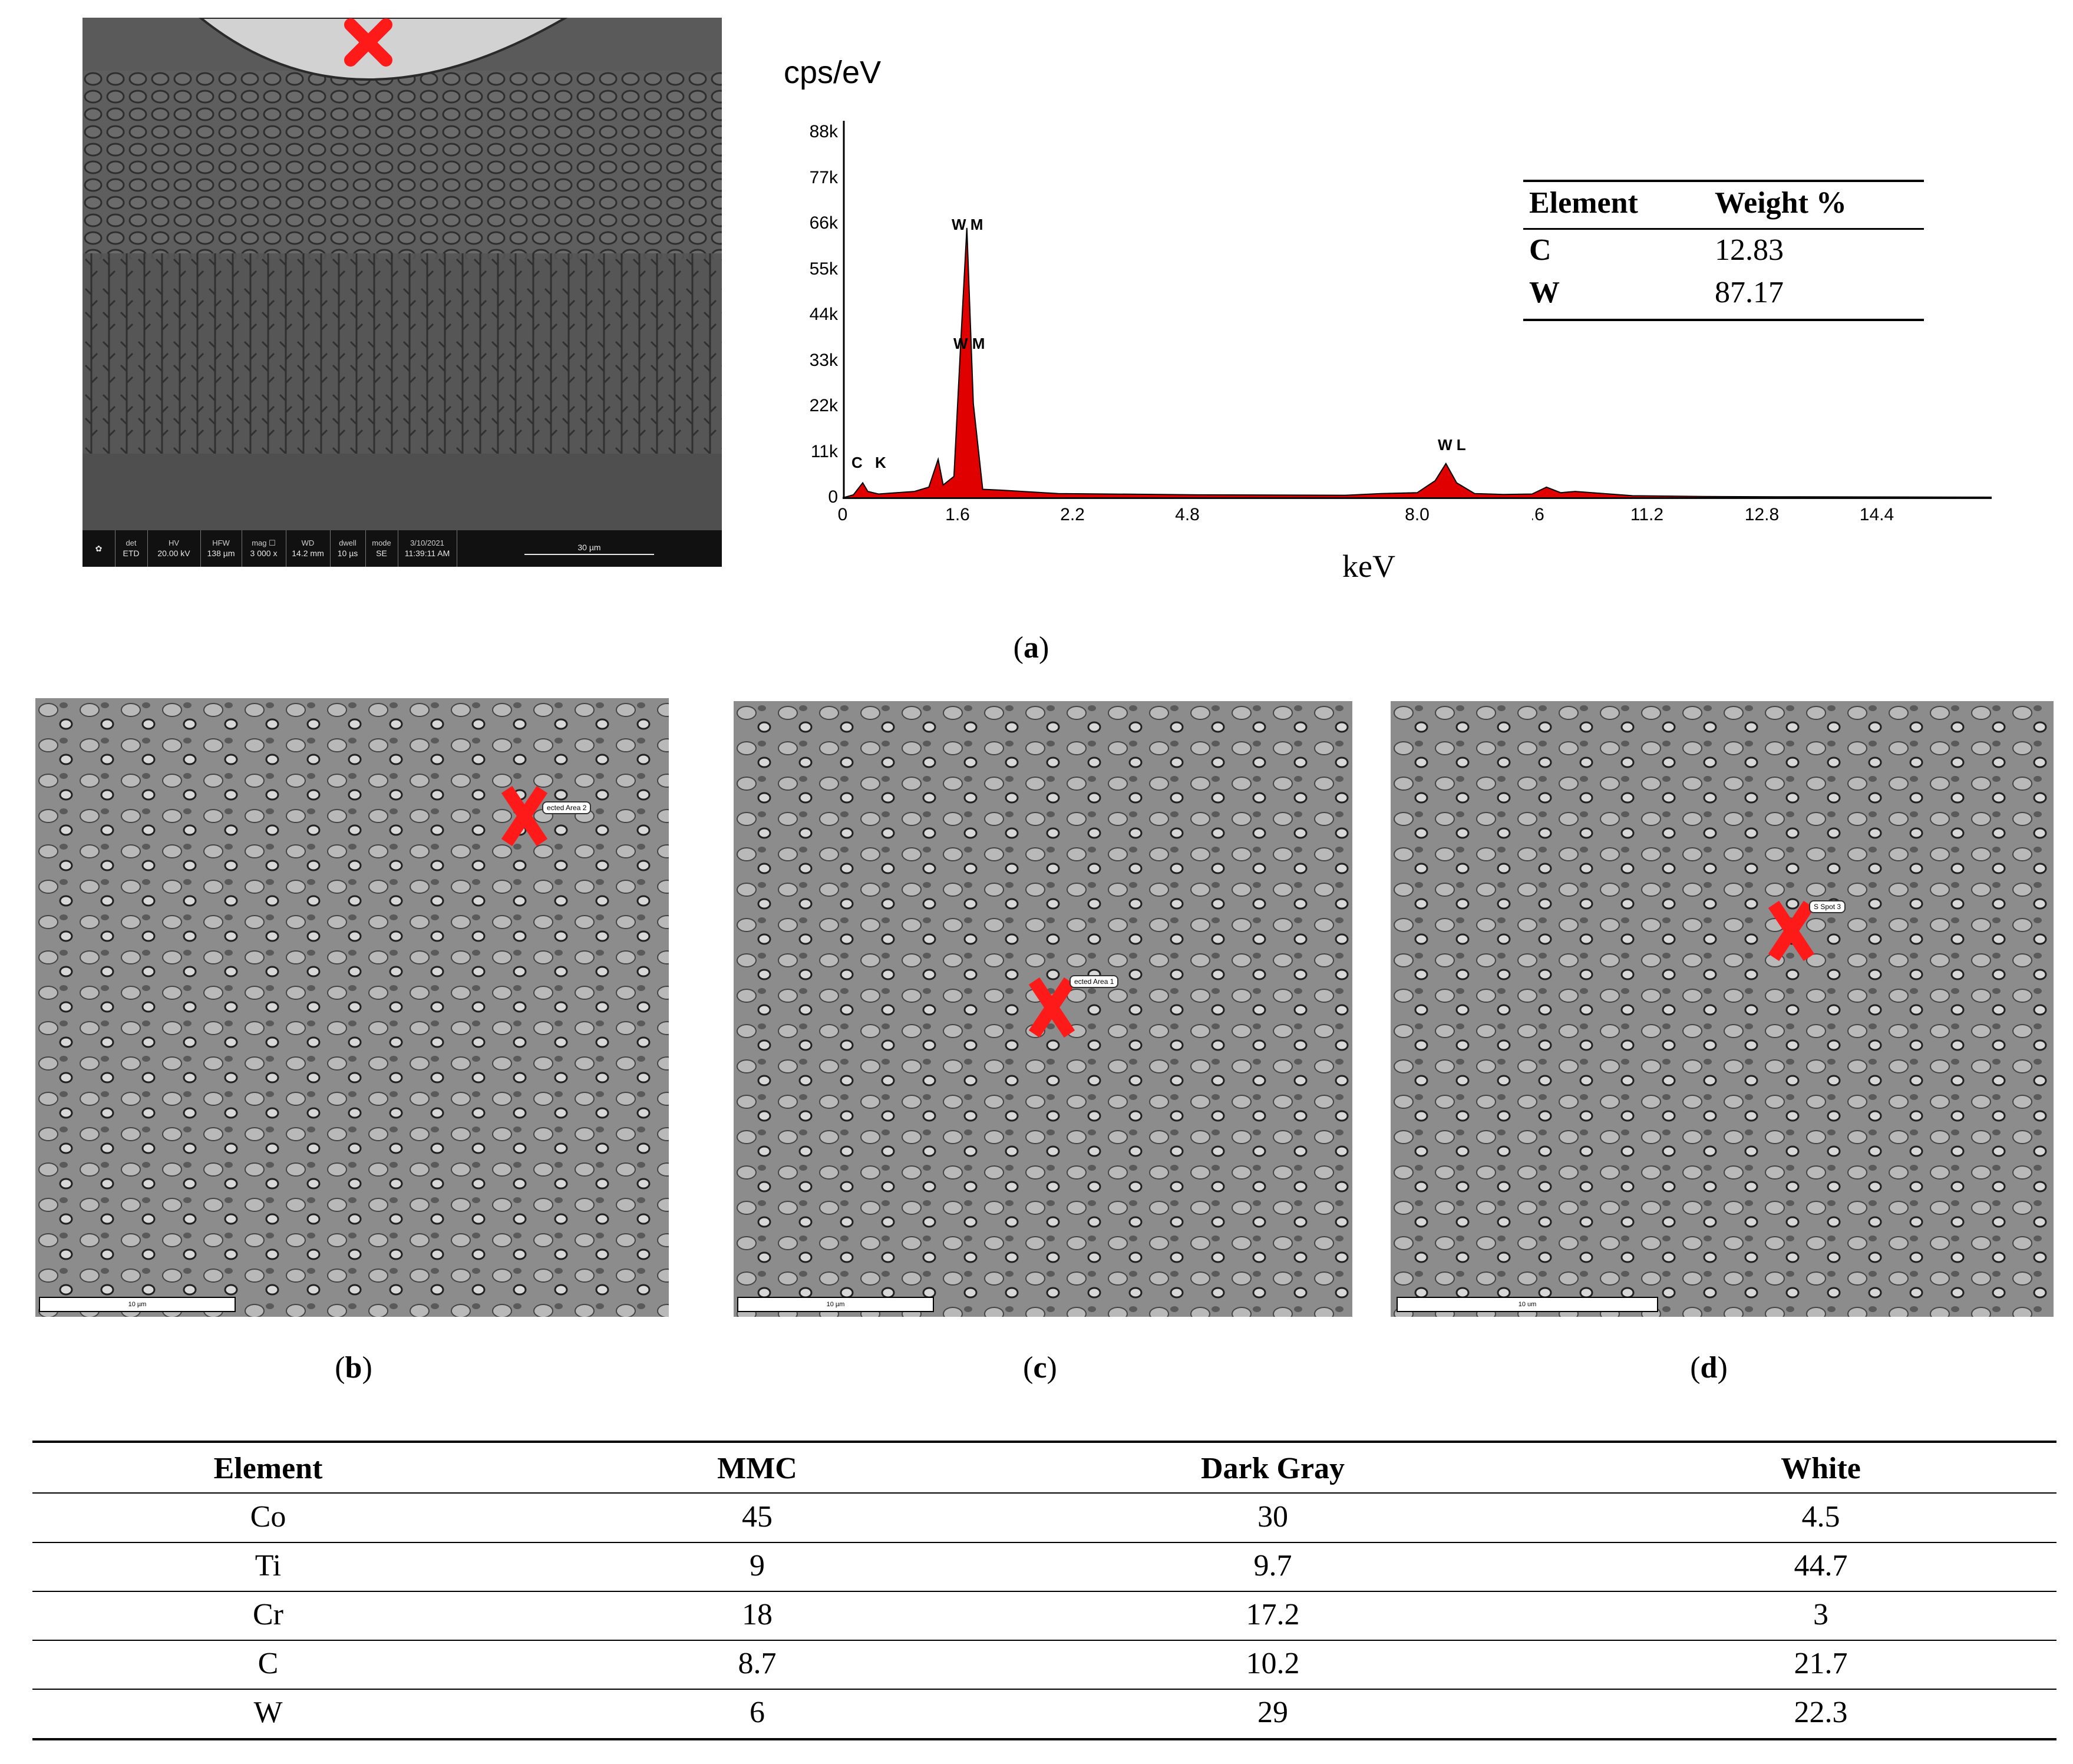 The height and width of the screenshot is (1764, 2073). What do you see at coordinates (823, 223) in the screenshot?
I see `y-tick-label: 66k` at bounding box center [823, 223].